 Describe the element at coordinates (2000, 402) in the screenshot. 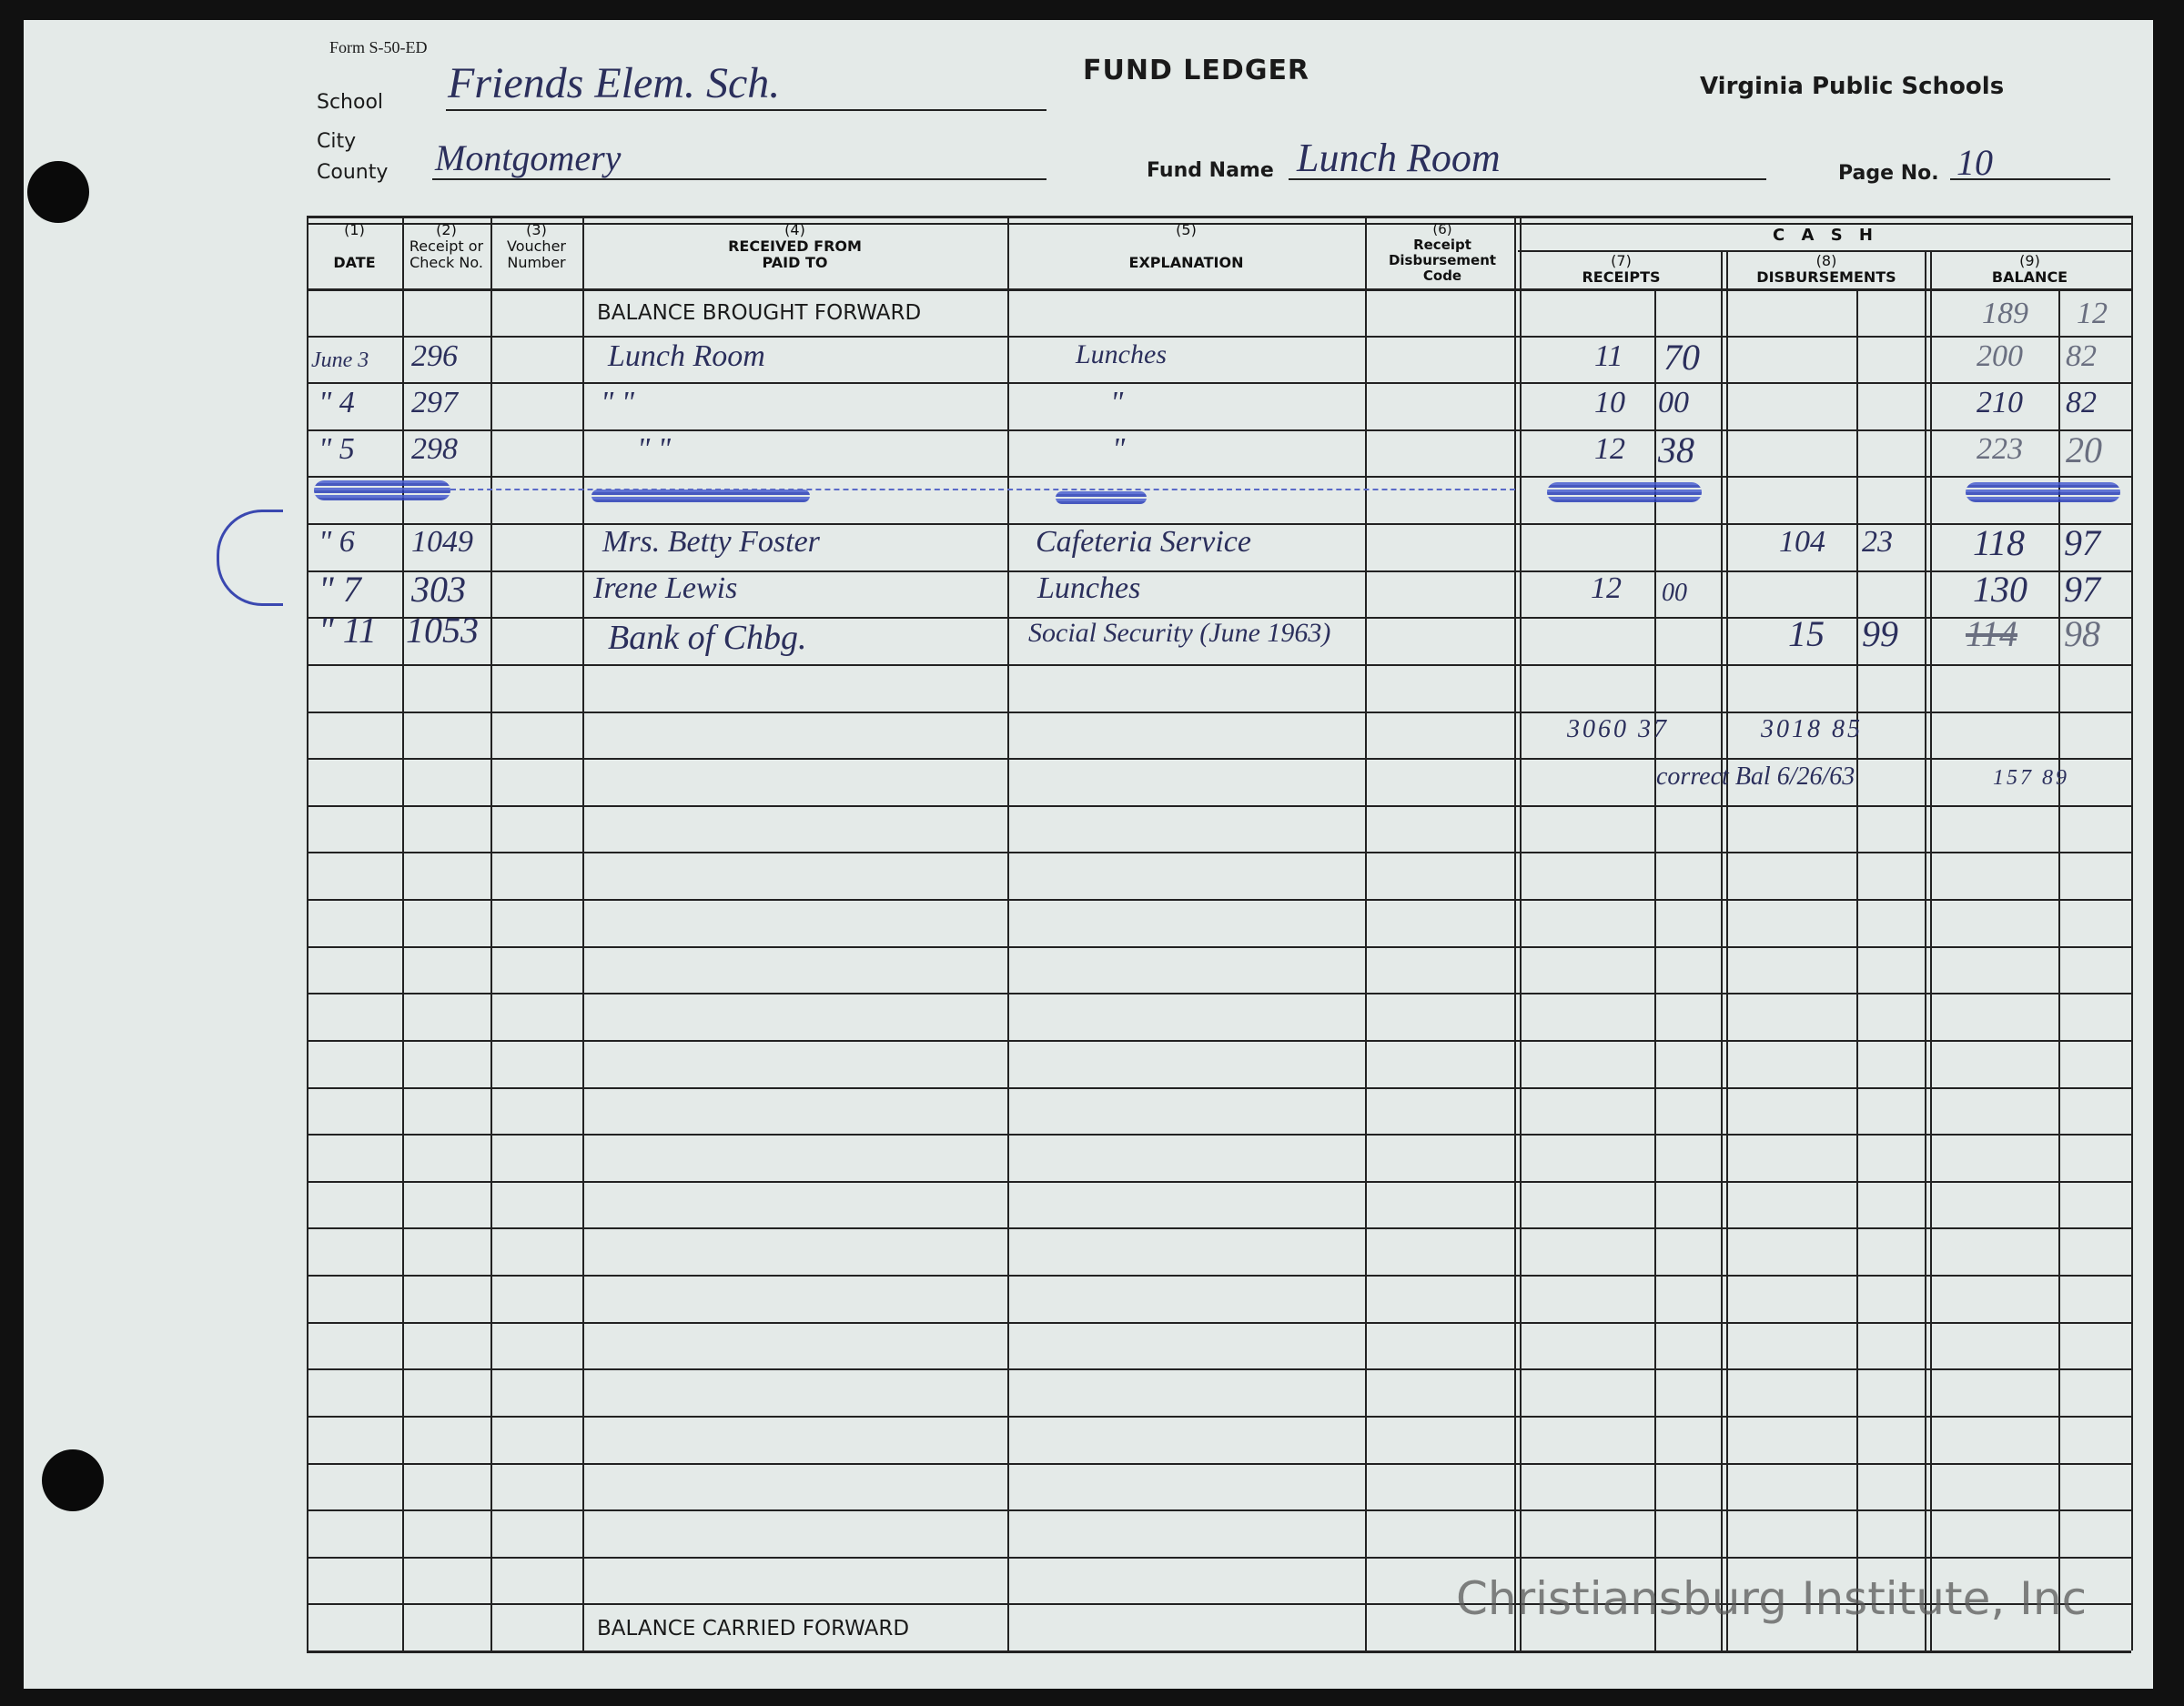

I see `entry-balance-dollars: 210` at that location.